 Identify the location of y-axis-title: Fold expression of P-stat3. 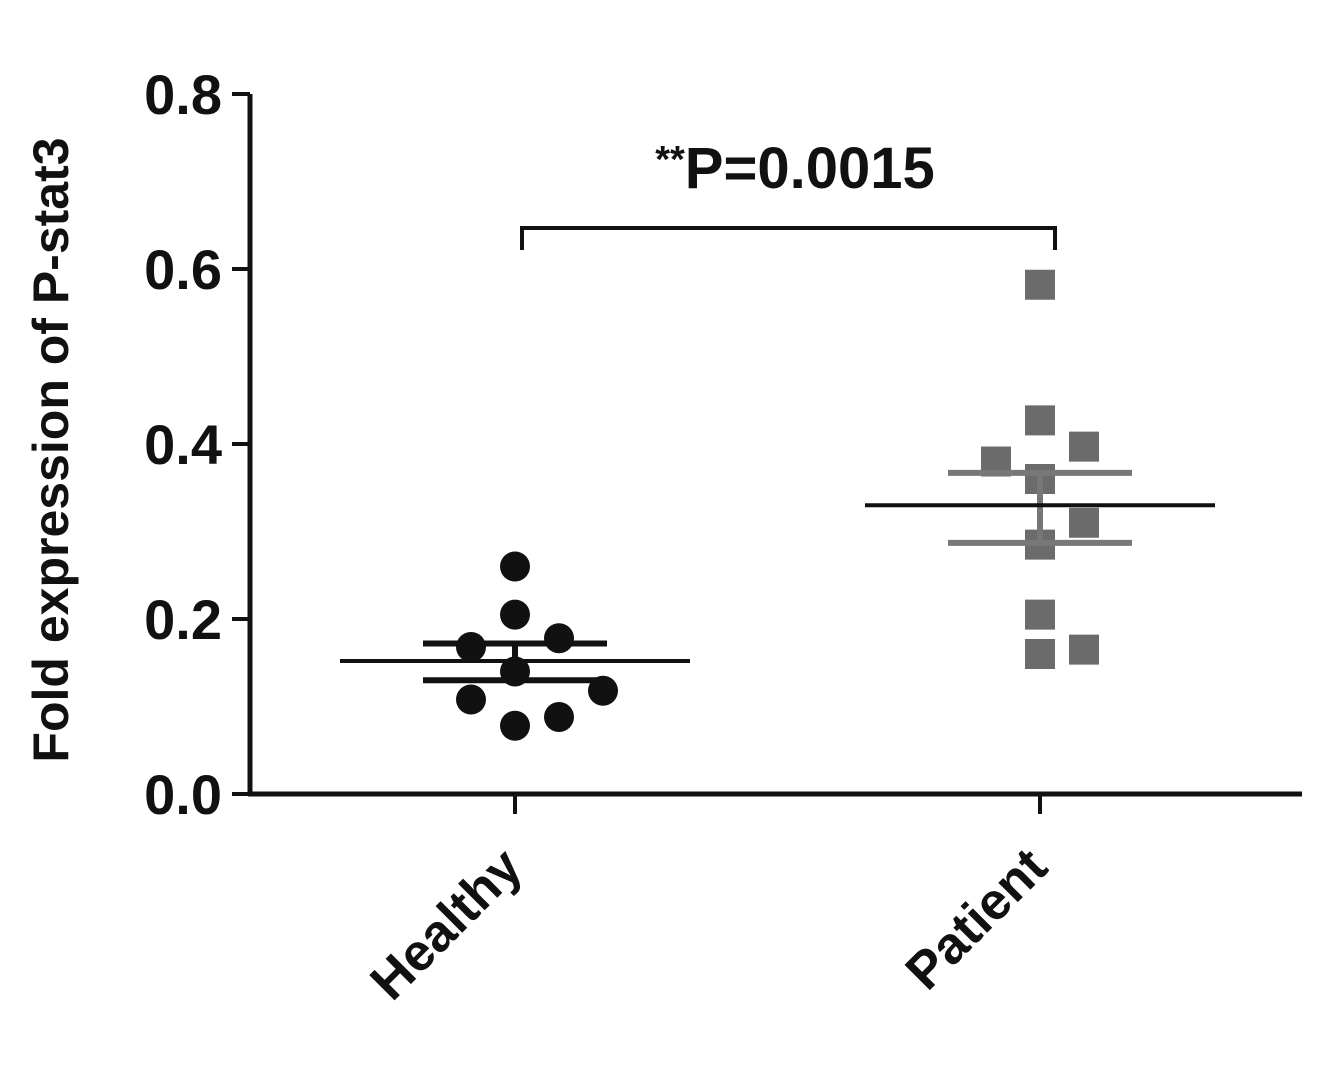
(51, 449).